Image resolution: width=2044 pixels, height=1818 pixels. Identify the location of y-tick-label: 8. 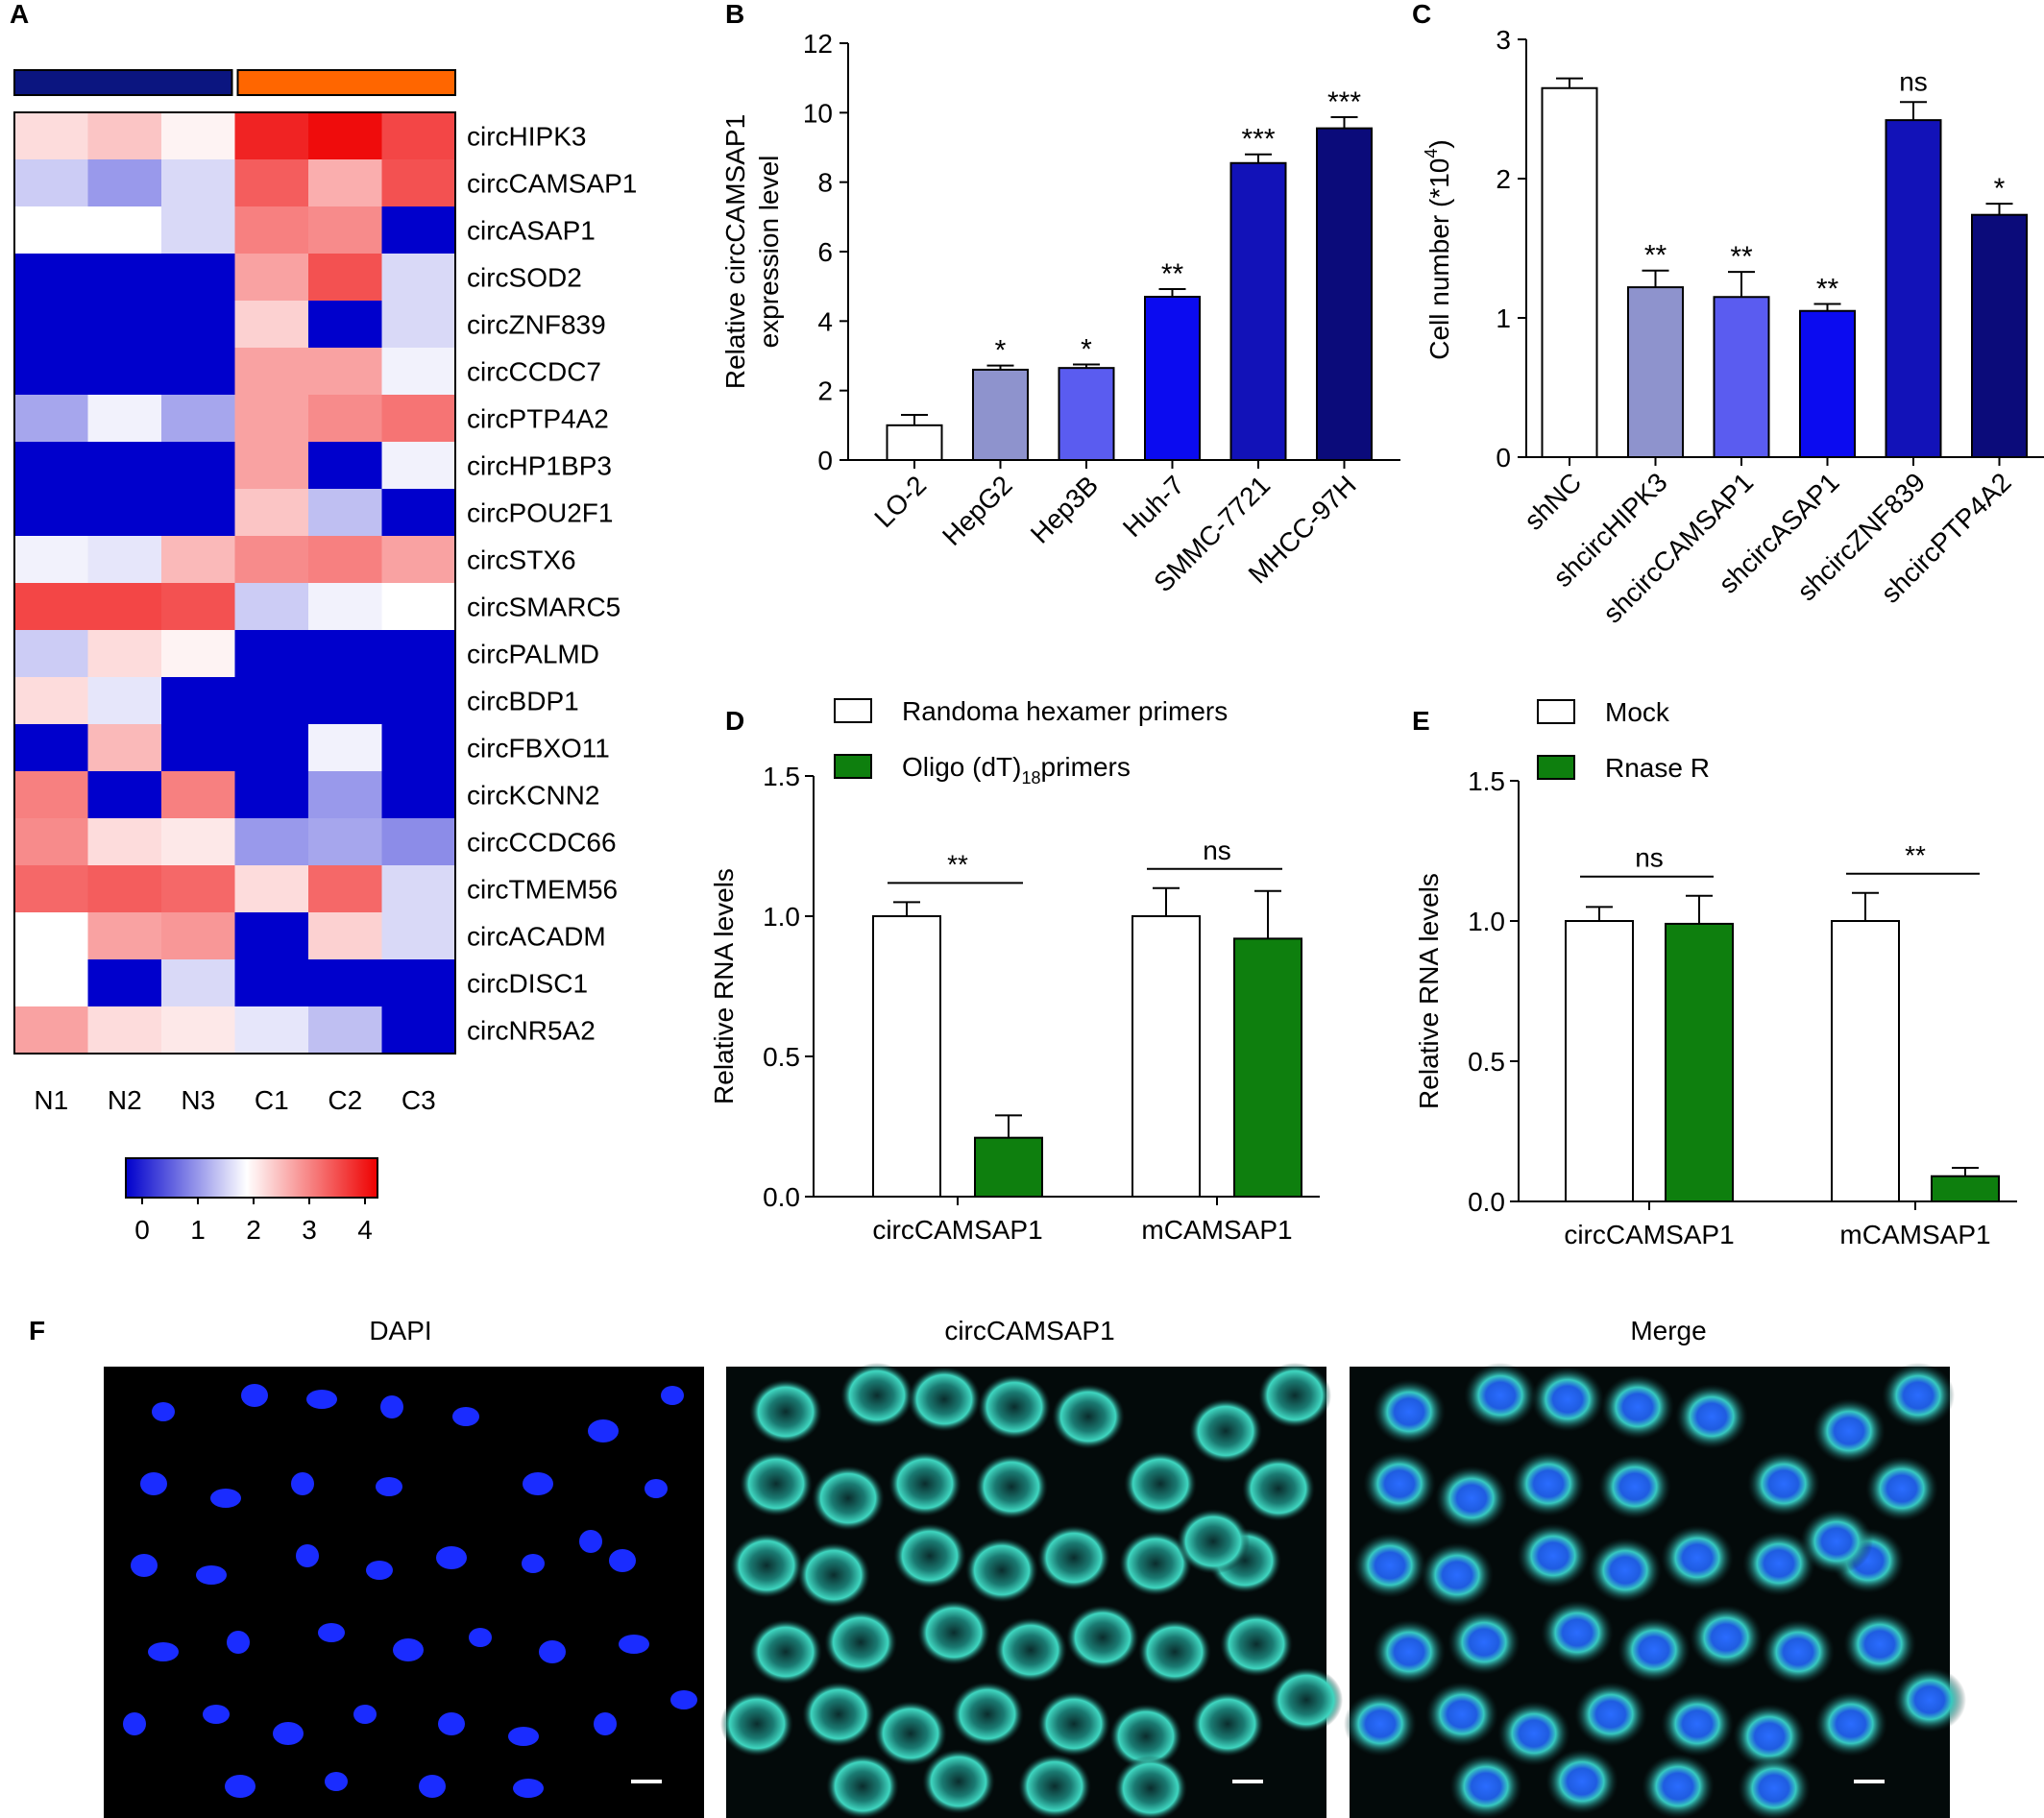
(825, 183).